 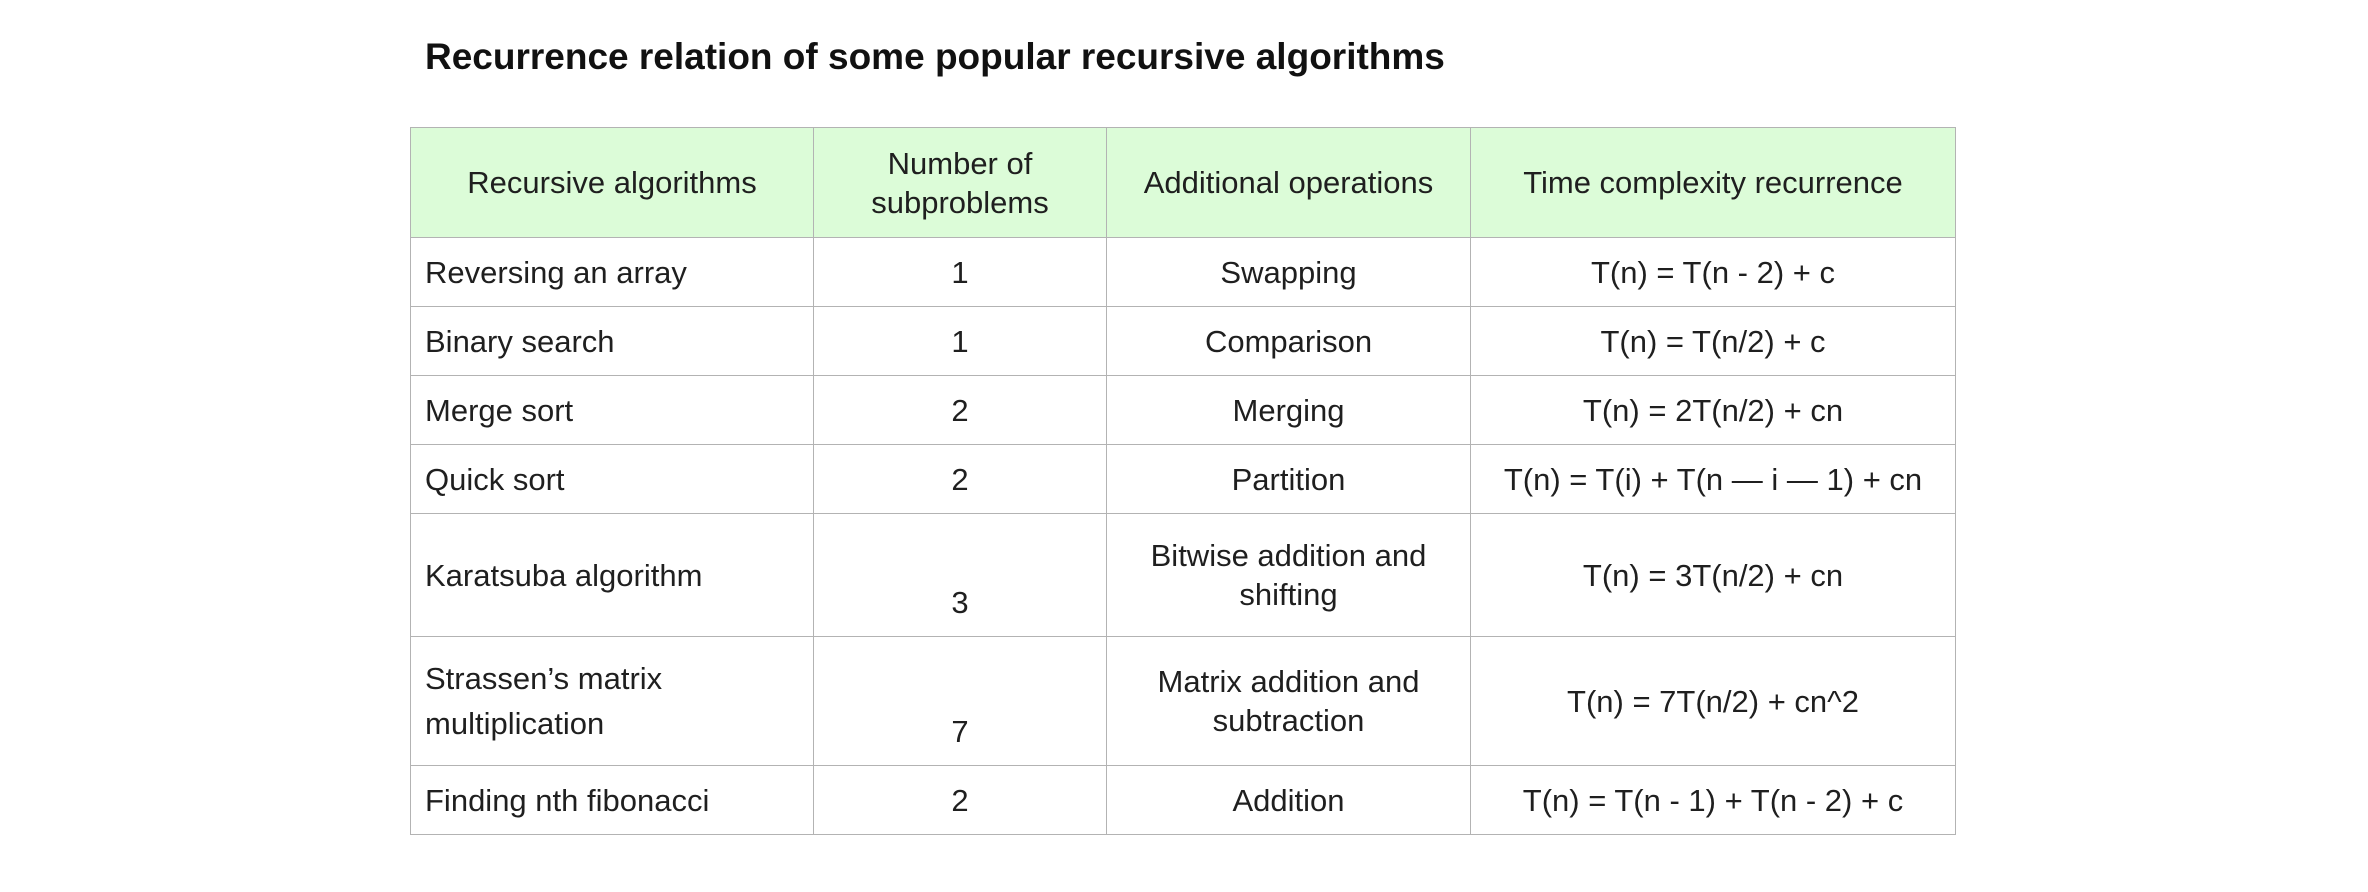 What do you see at coordinates (612, 272) in the screenshot?
I see `algorithm-cell: Reversing an array` at bounding box center [612, 272].